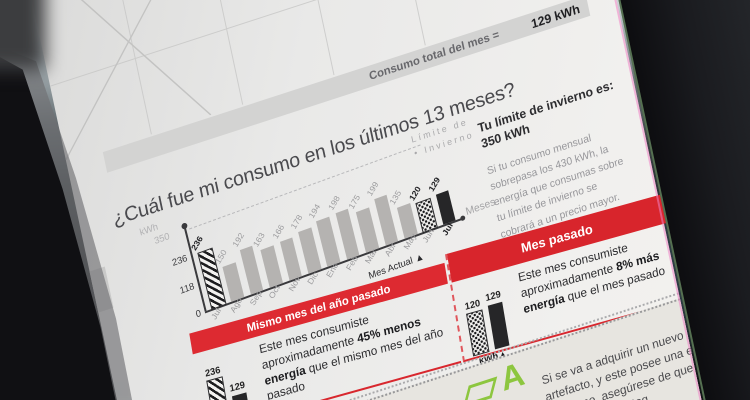 The height and width of the screenshot is (400, 750). Describe the element at coordinates (197, 243) in the screenshot. I see `bar-value-label: 236` at that location.